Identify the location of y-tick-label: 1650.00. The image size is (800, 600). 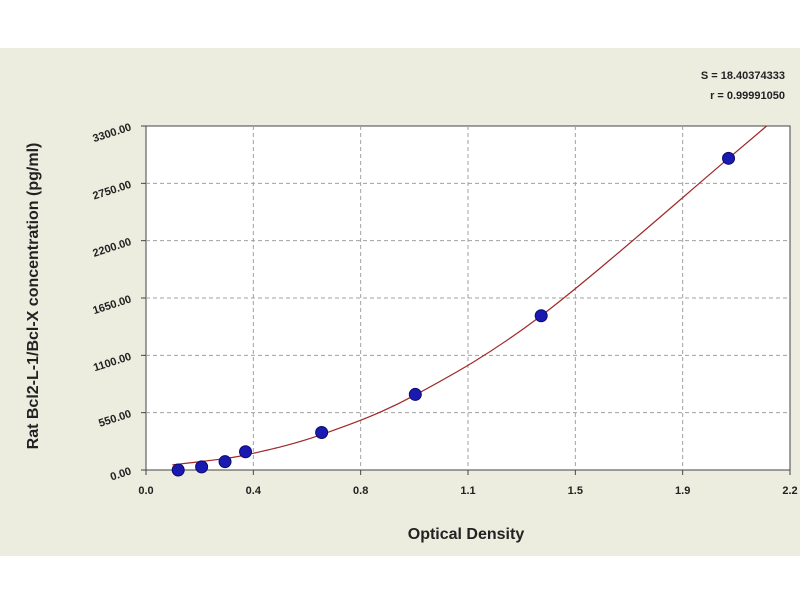
(112, 305).